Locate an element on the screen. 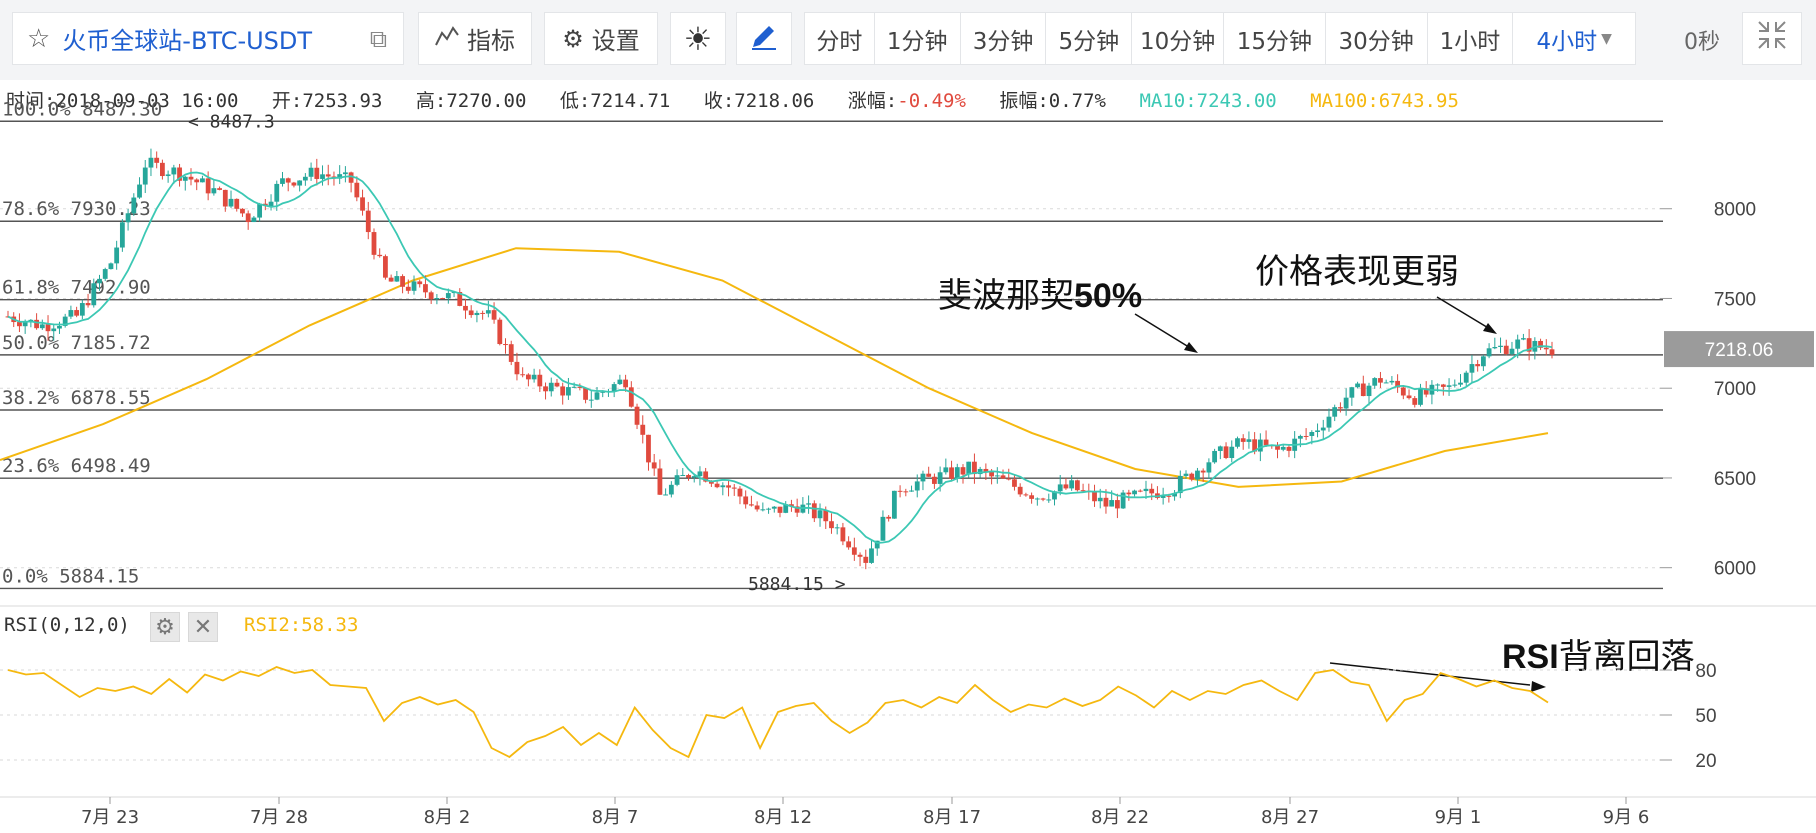 This screenshot has height=833, width=1816. interval-tabs: 分时 1分钟 3分钟 5分钟 10分钟 15分钟 30分钟 1小时 4小时 ▼ is located at coordinates (1220, 38).